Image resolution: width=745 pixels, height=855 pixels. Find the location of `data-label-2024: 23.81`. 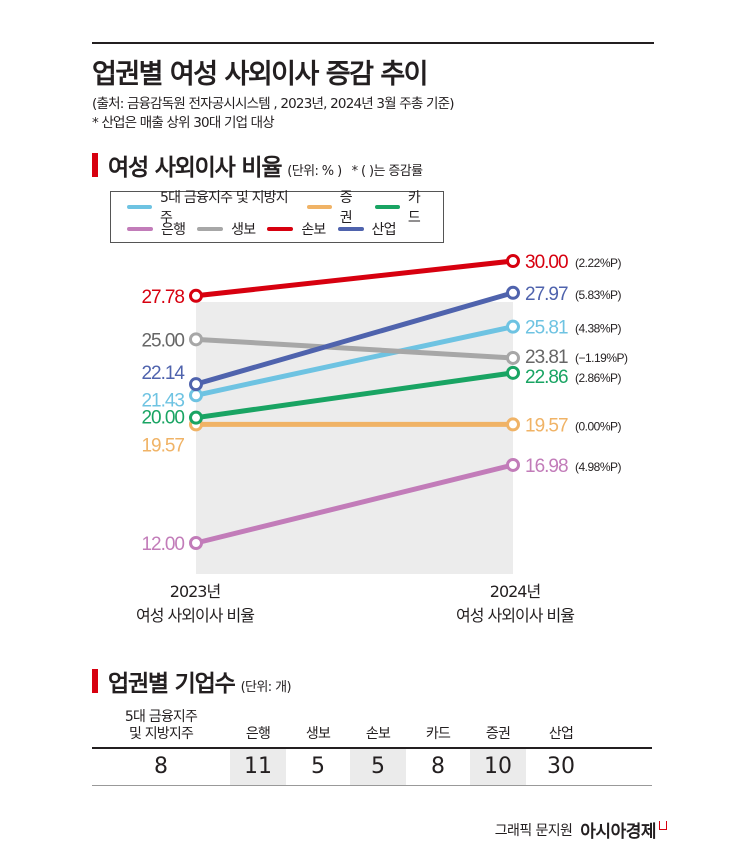

data-label-2024: 23.81 is located at coordinates (546, 357).